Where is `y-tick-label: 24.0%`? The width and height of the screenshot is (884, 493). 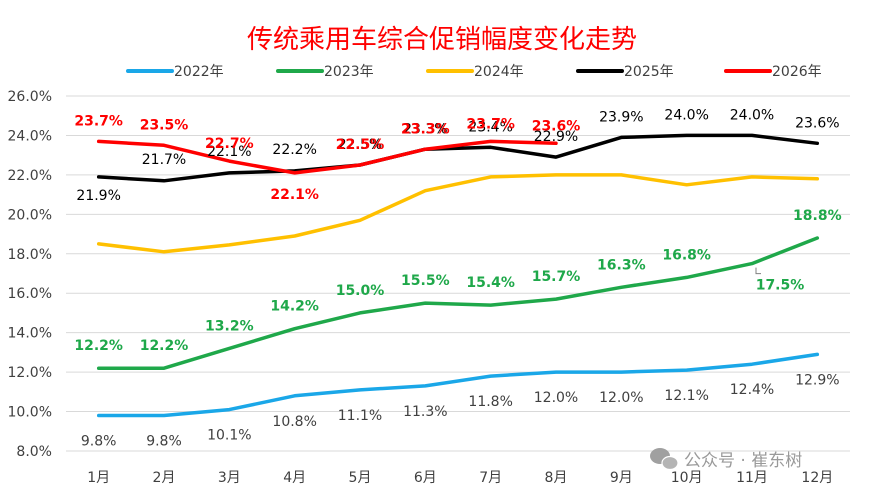
y-tick-label: 24.0% is located at coordinates (30, 136).